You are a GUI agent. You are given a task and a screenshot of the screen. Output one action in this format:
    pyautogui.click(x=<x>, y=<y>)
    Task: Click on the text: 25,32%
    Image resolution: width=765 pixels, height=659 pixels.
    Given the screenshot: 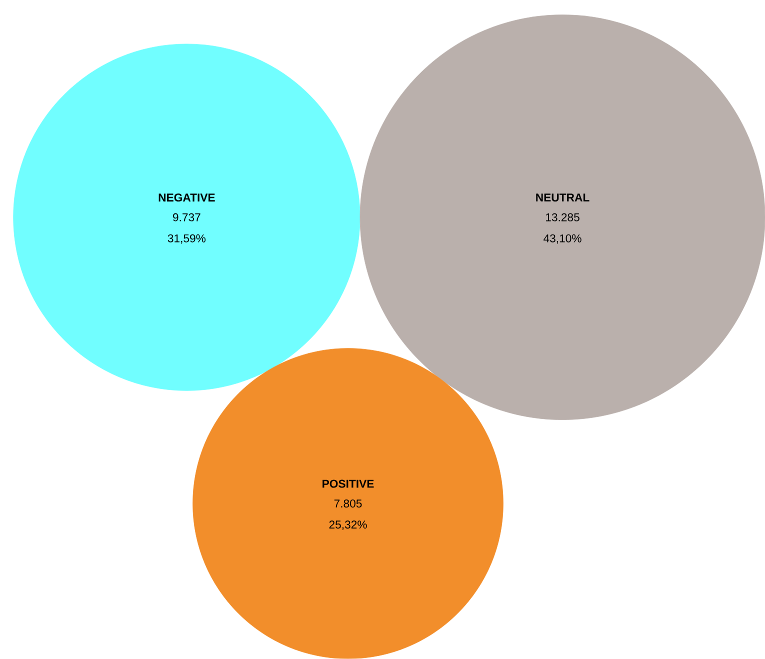 What is the action you would take?
    pyautogui.click(x=348, y=525)
    